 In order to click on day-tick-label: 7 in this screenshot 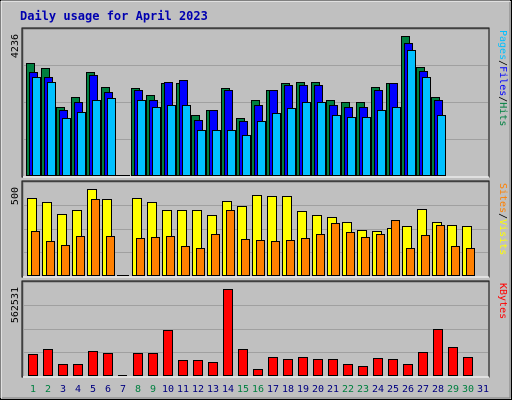, I will do `click(123, 389)`.